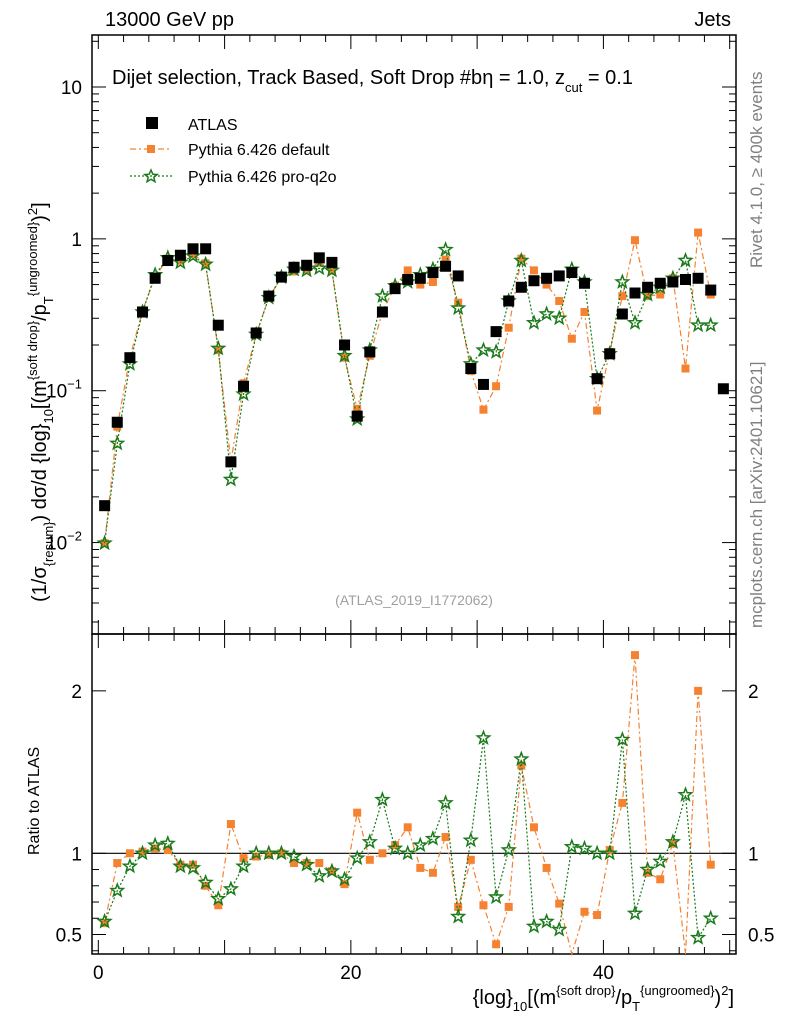 The height and width of the screenshot is (1024, 786). Describe the element at coordinates (756, 170) in the screenshot. I see `side-label-rivet: Rivet 4.1.0, ≥ 400k events` at that location.